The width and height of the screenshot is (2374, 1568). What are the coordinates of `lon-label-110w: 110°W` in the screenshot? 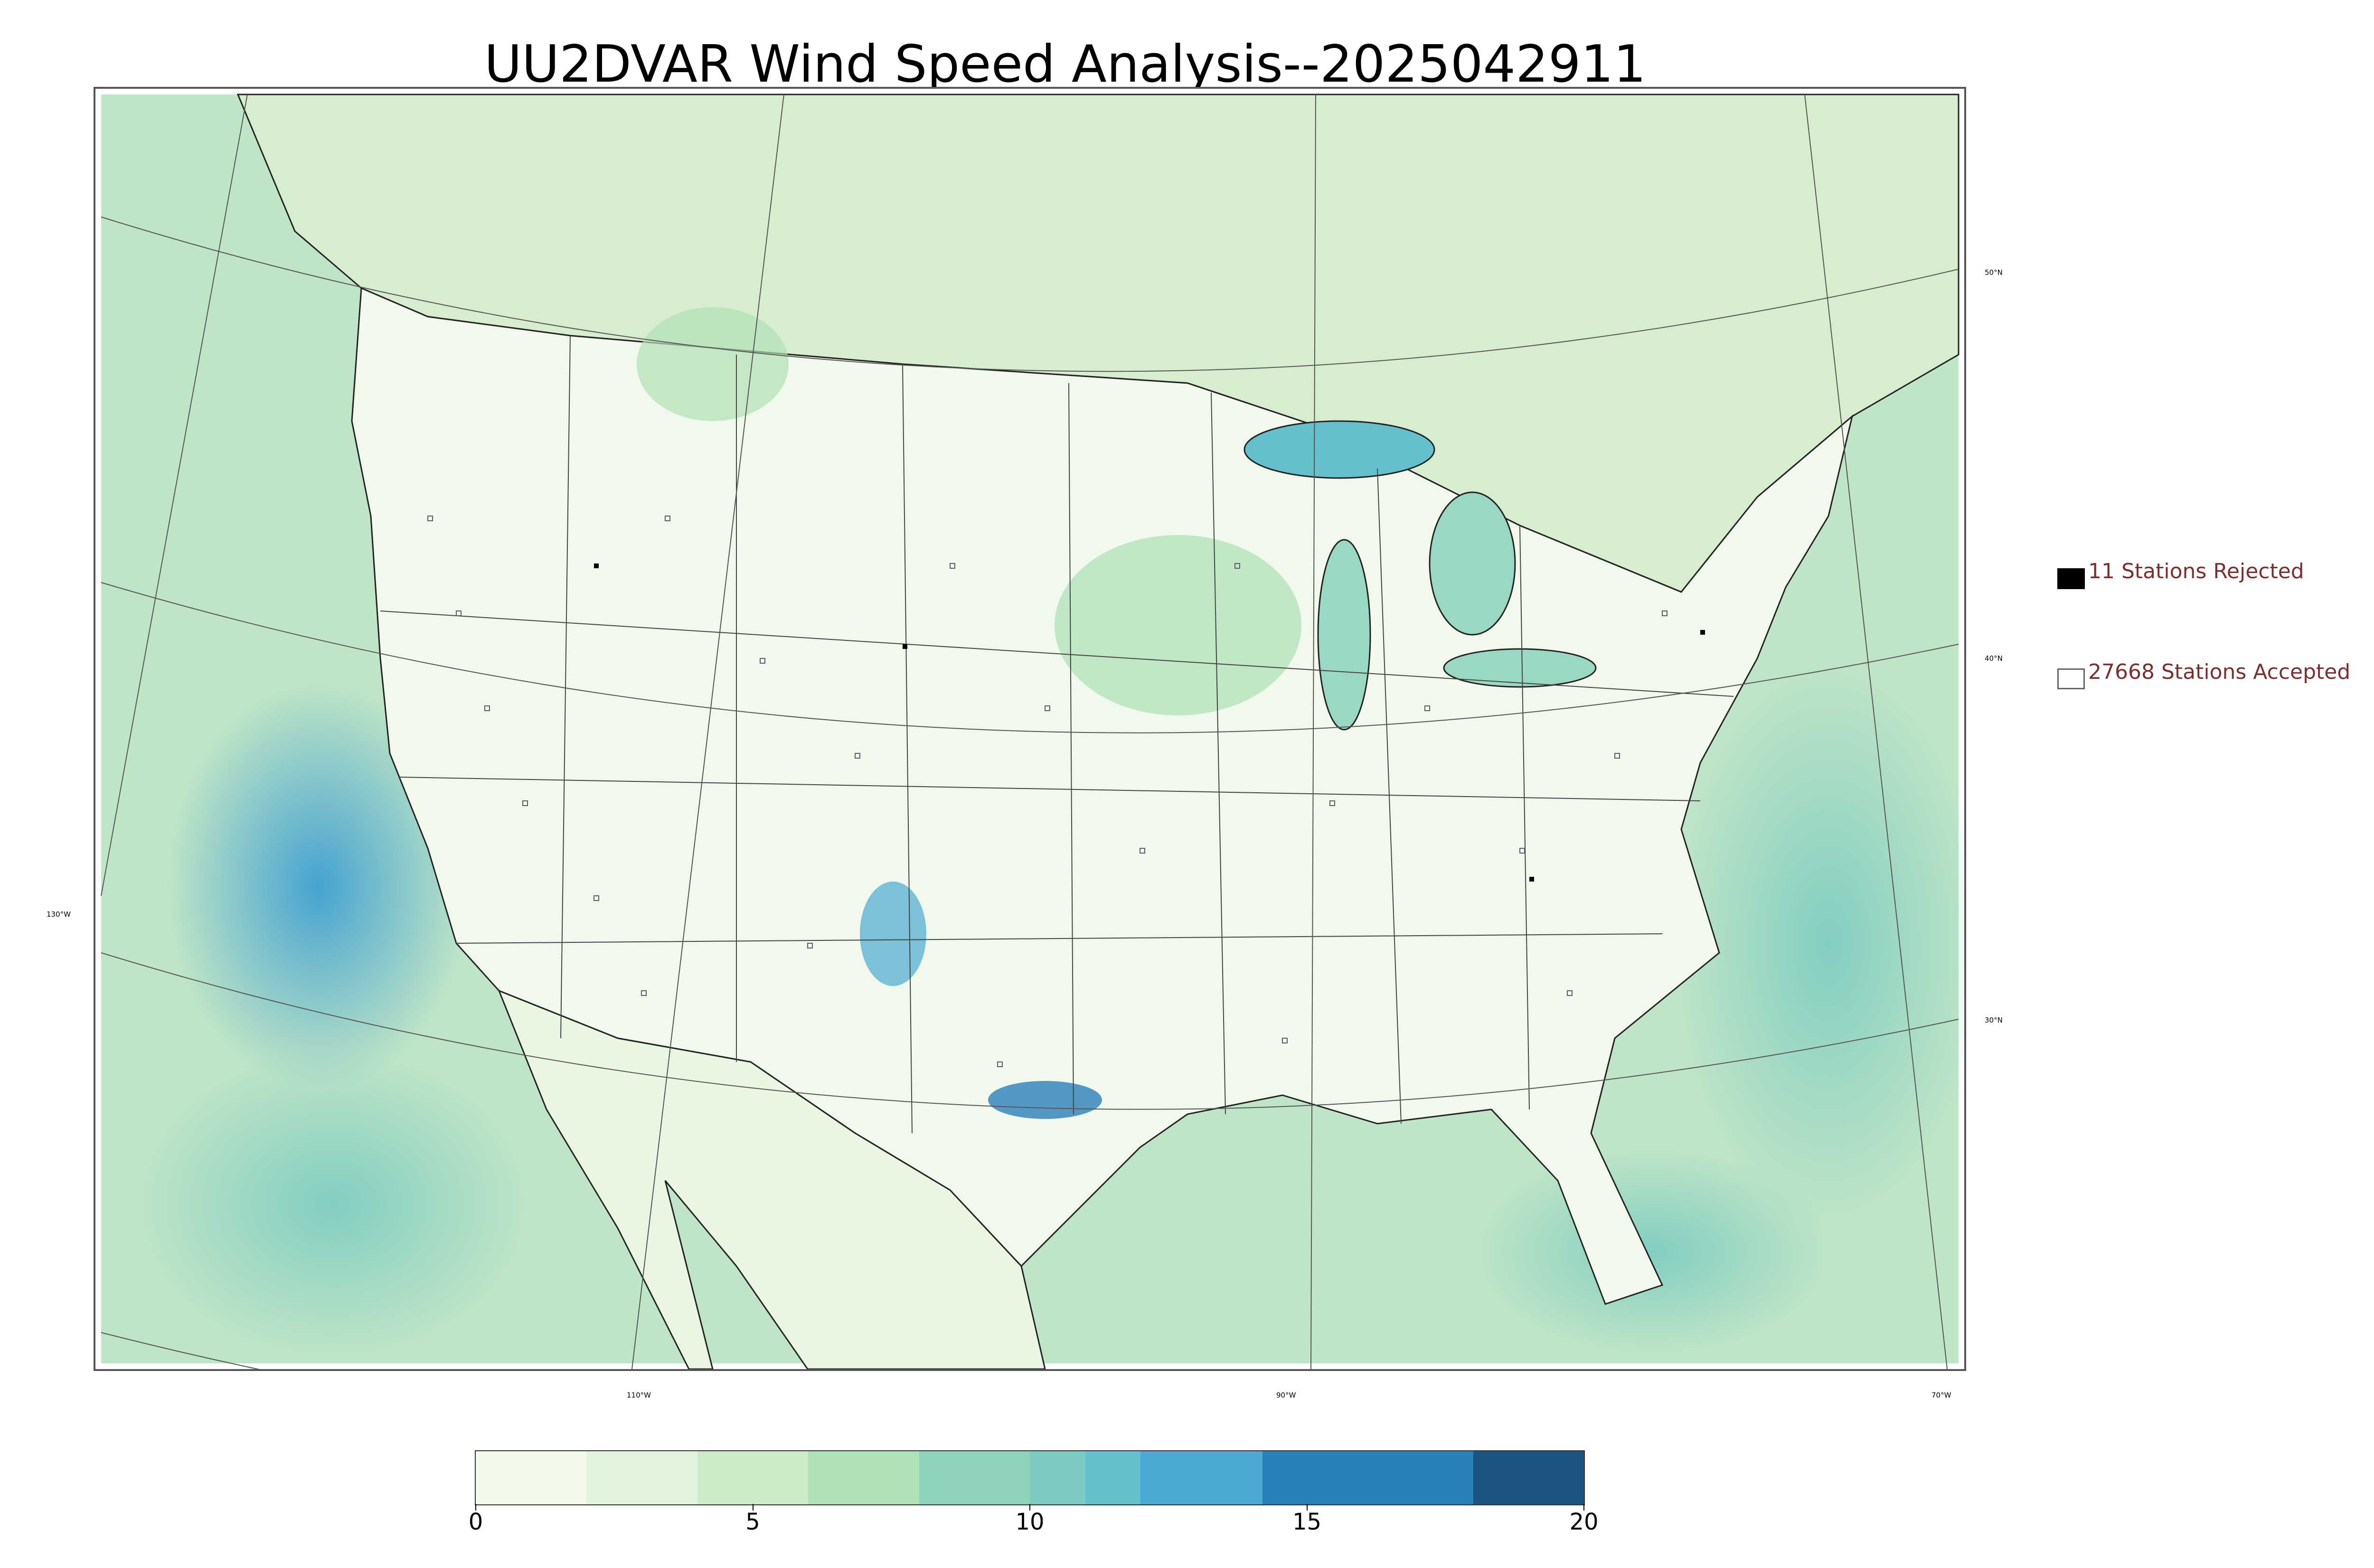 It's located at (639, 1395).